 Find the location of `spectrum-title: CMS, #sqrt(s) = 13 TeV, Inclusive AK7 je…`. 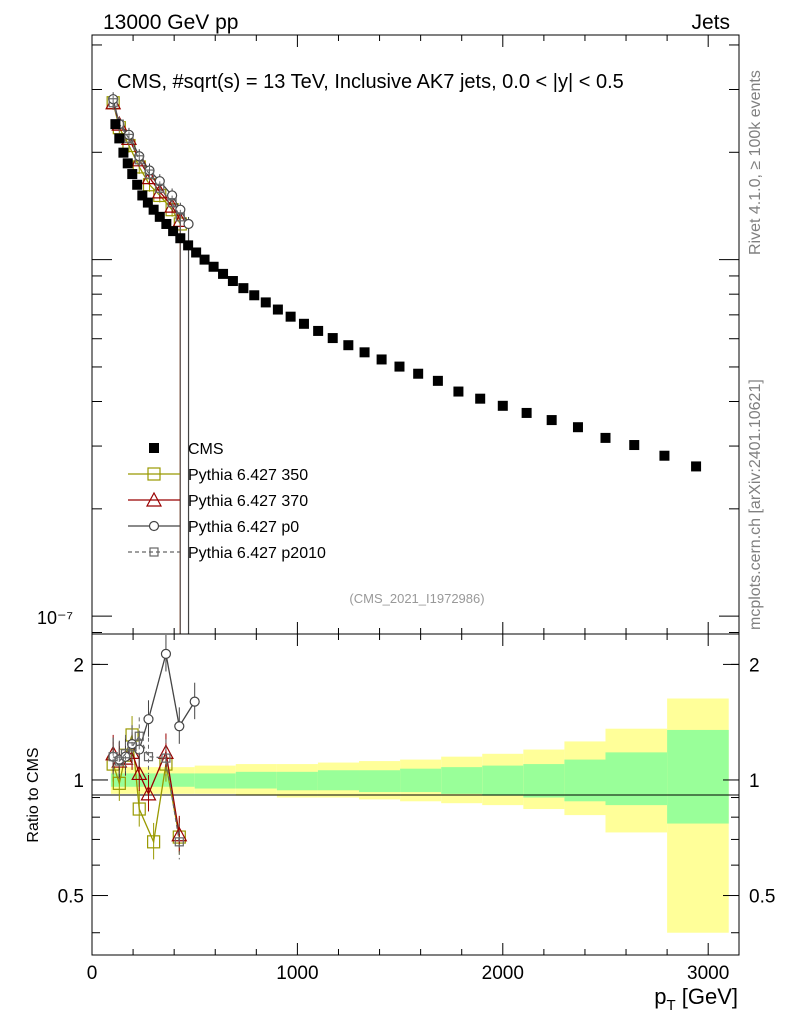

spectrum-title: CMS, #sqrt(s) = 13 TeV, Inclusive AK7 je… is located at coordinates (370, 82).